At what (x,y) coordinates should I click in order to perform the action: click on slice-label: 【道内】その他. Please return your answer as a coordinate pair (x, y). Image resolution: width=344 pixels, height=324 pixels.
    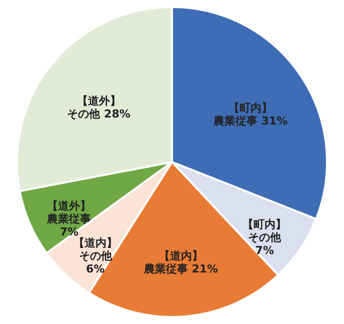
    Looking at the image, I should click on (95, 249).